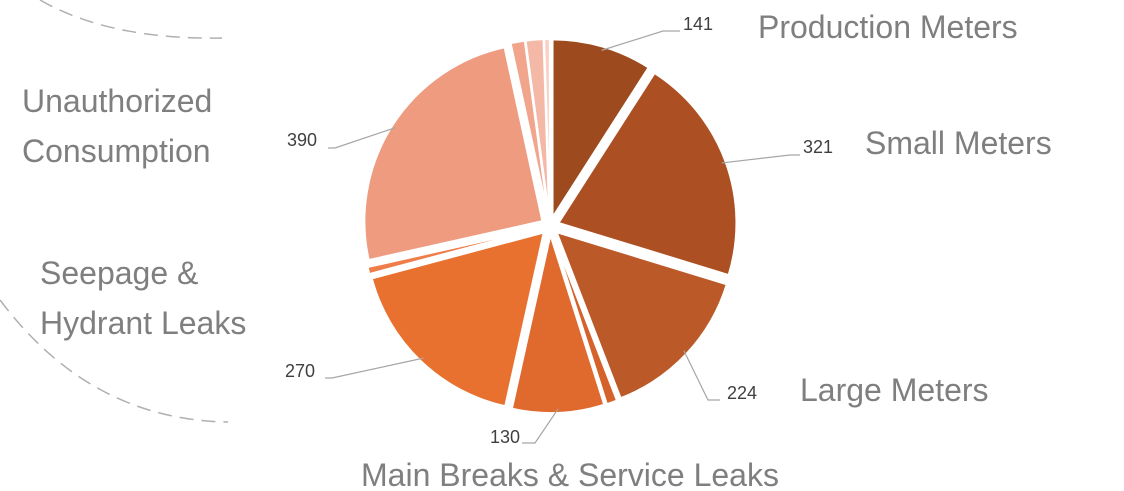 Image resolution: width=1124 pixels, height=491 pixels. What do you see at coordinates (570, 474) in the screenshot?
I see `category-label: Main Breaks & Service Leaks` at bounding box center [570, 474].